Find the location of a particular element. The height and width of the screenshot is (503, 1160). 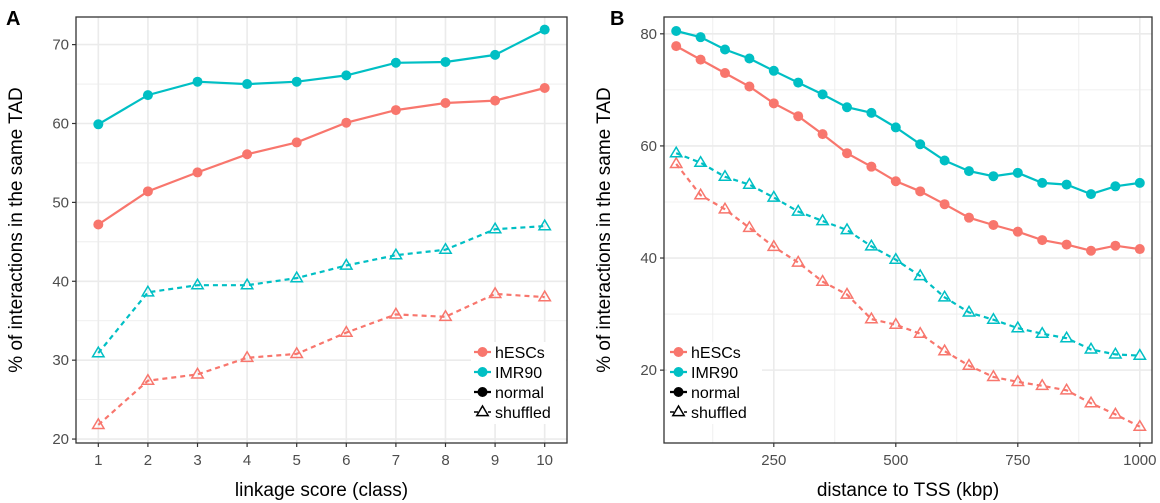

panel-letter: A is located at coordinates (13, 19).